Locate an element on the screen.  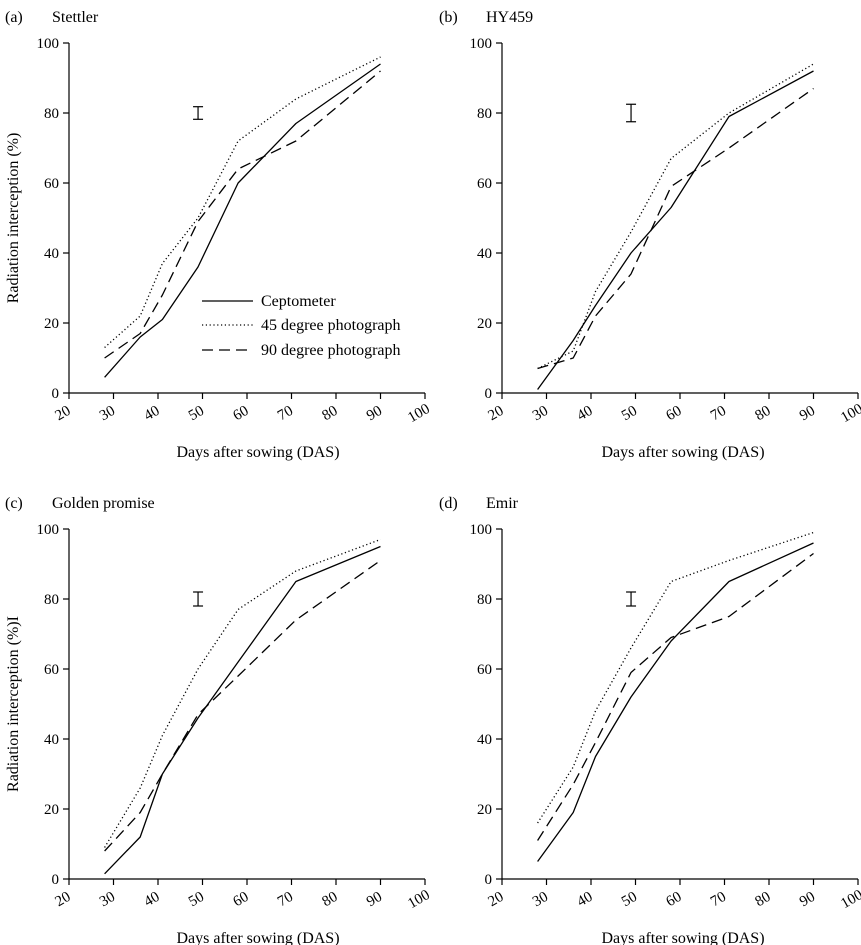
y-axis-title: Radiation interception (%) is located at coordinates (13, 218).